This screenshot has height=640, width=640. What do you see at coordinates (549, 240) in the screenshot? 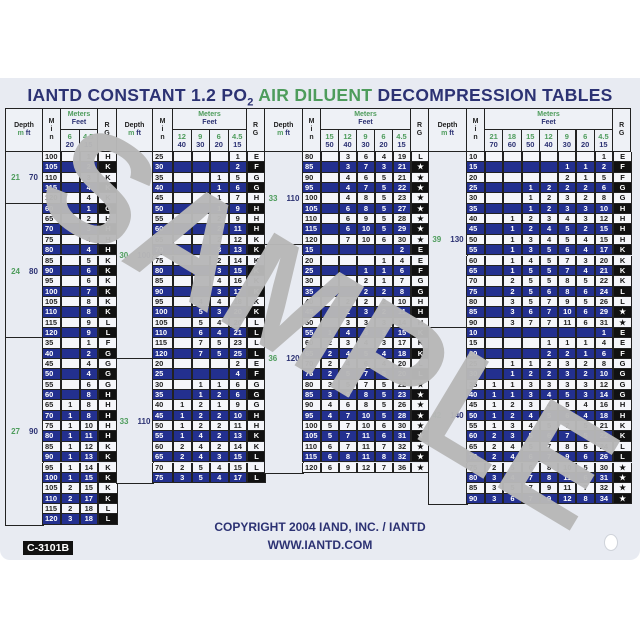
I see `table-row: 50 1 3 4 5 4 15 H` at bounding box center [549, 240].